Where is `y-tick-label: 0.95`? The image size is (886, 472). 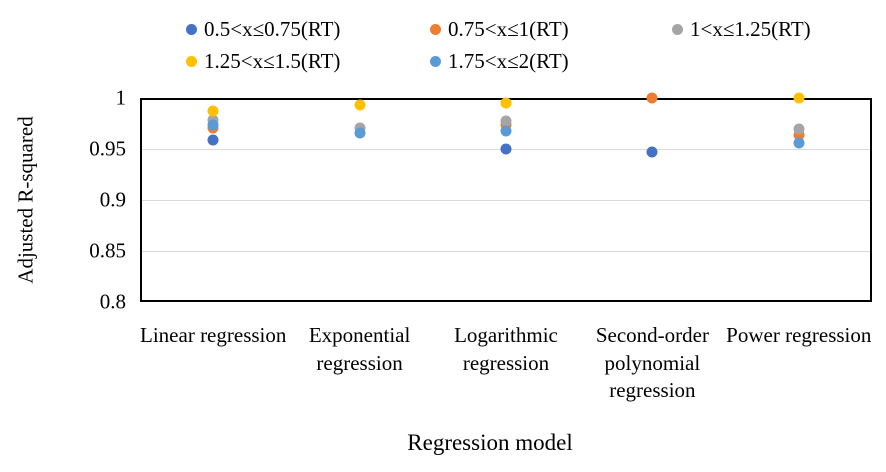 y-tick-label: 0.95 is located at coordinates (107, 148).